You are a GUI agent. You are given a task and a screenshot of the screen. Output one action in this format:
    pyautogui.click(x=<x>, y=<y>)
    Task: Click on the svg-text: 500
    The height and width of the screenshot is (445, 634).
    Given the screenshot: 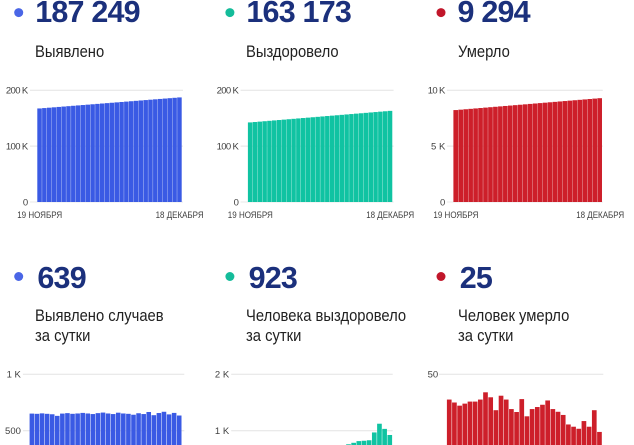 What is the action you would take?
    pyautogui.click(x=13, y=431)
    